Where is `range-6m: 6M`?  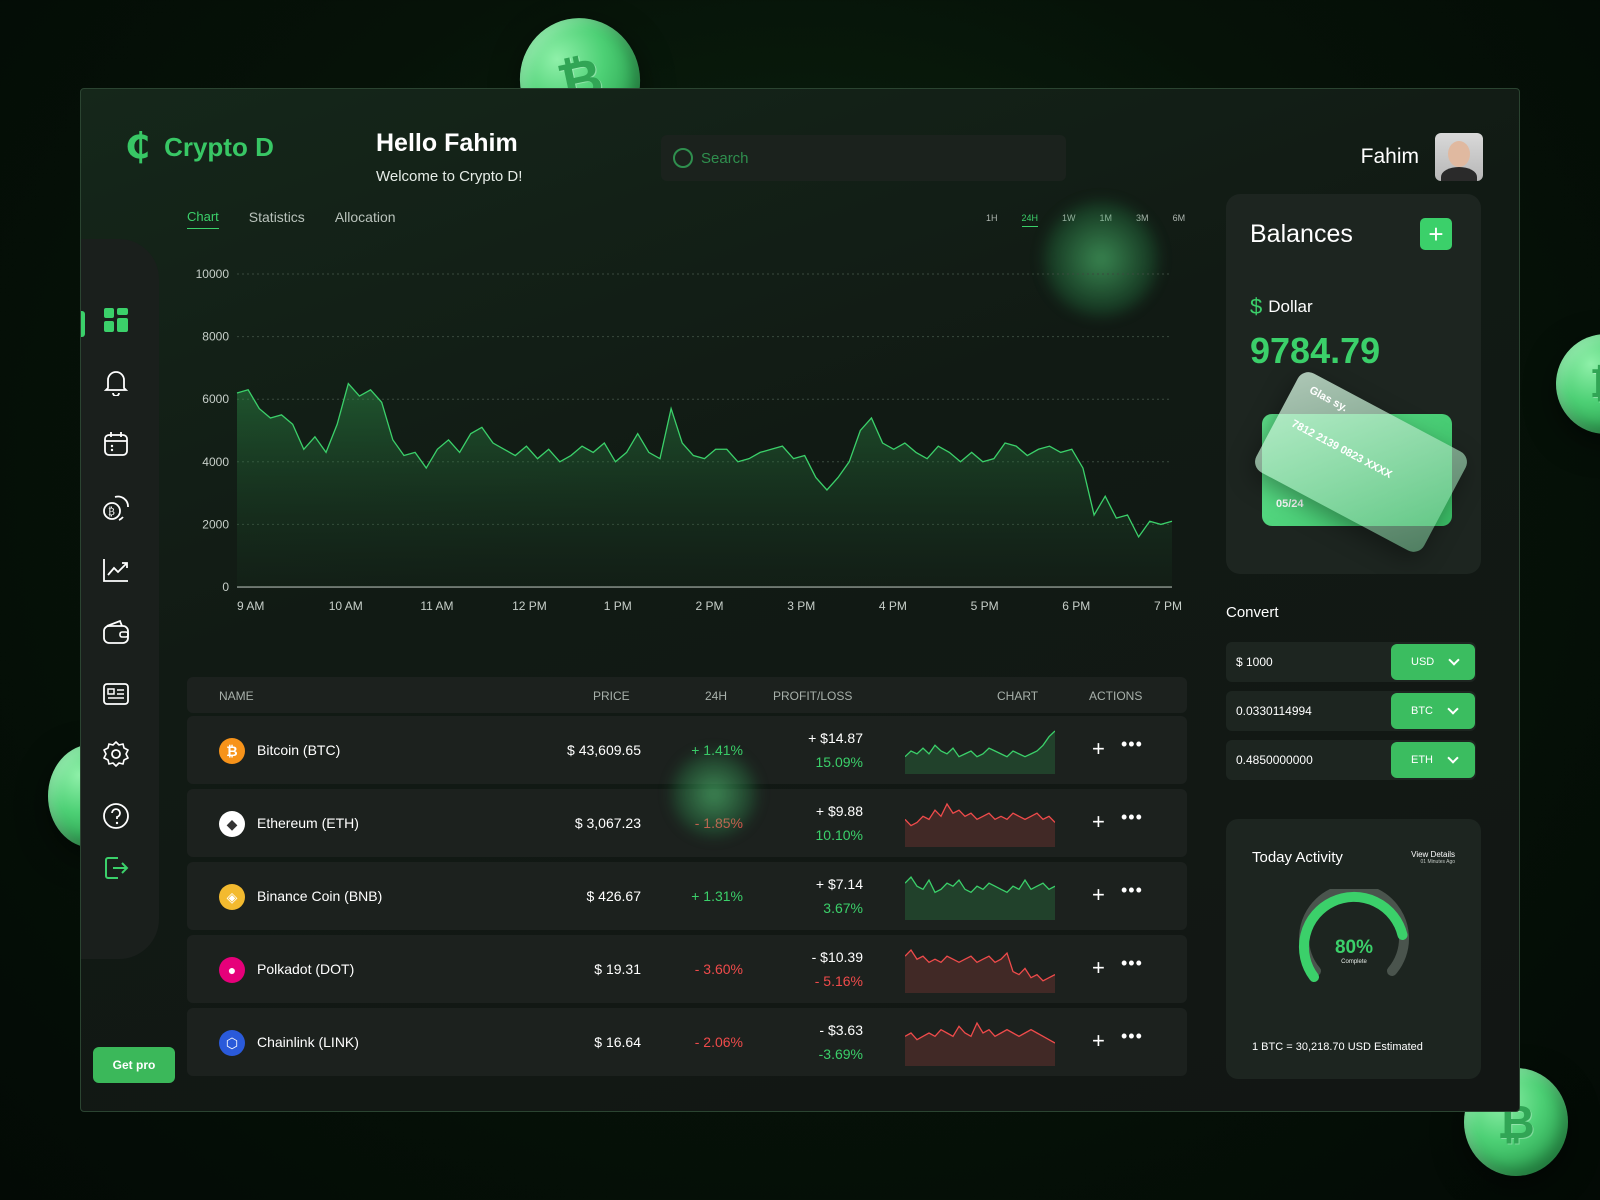
range-6m: 6M is located at coordinates (1179, 218).